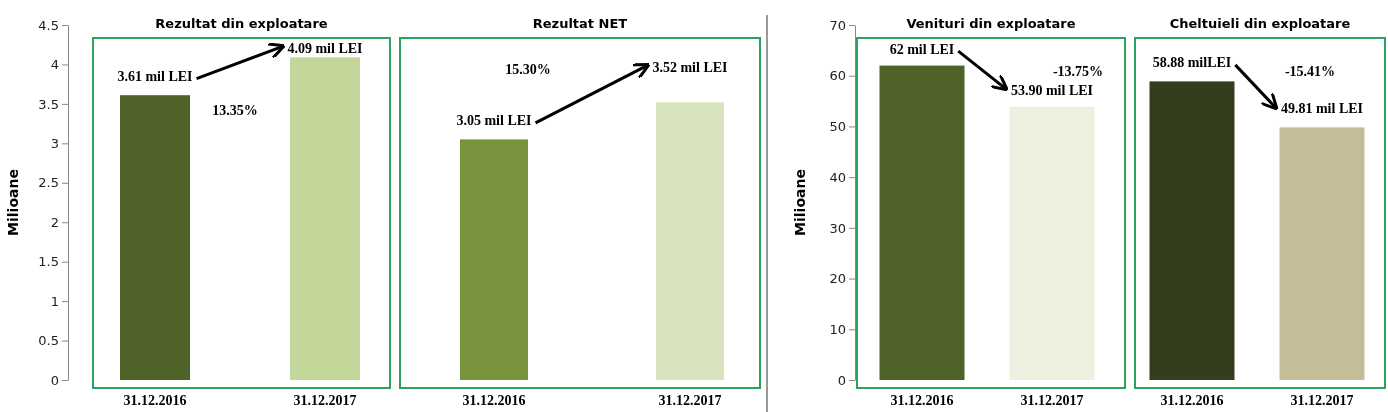  I want to click on annotation: 15.30%, so click(528, 69).